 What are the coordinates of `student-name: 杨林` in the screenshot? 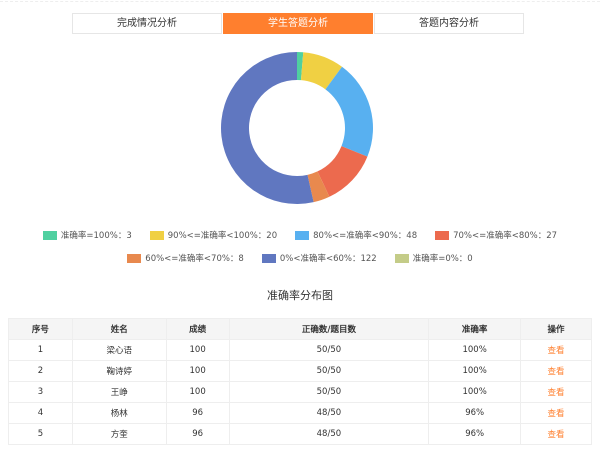 It's located at (119, 413).